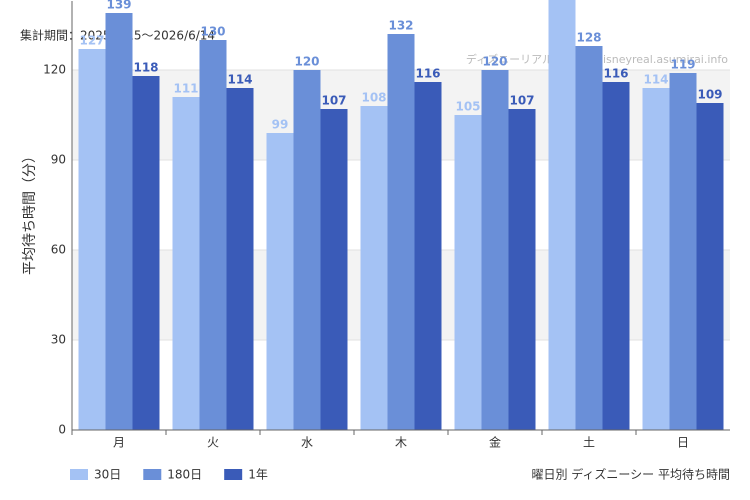 This screenshot has width=750, height=500. Describe the element at coordinates (630, 474) in the screenshot. I see `footer: 曜日別 ディズニーシー 平均待ち時間` at that location.